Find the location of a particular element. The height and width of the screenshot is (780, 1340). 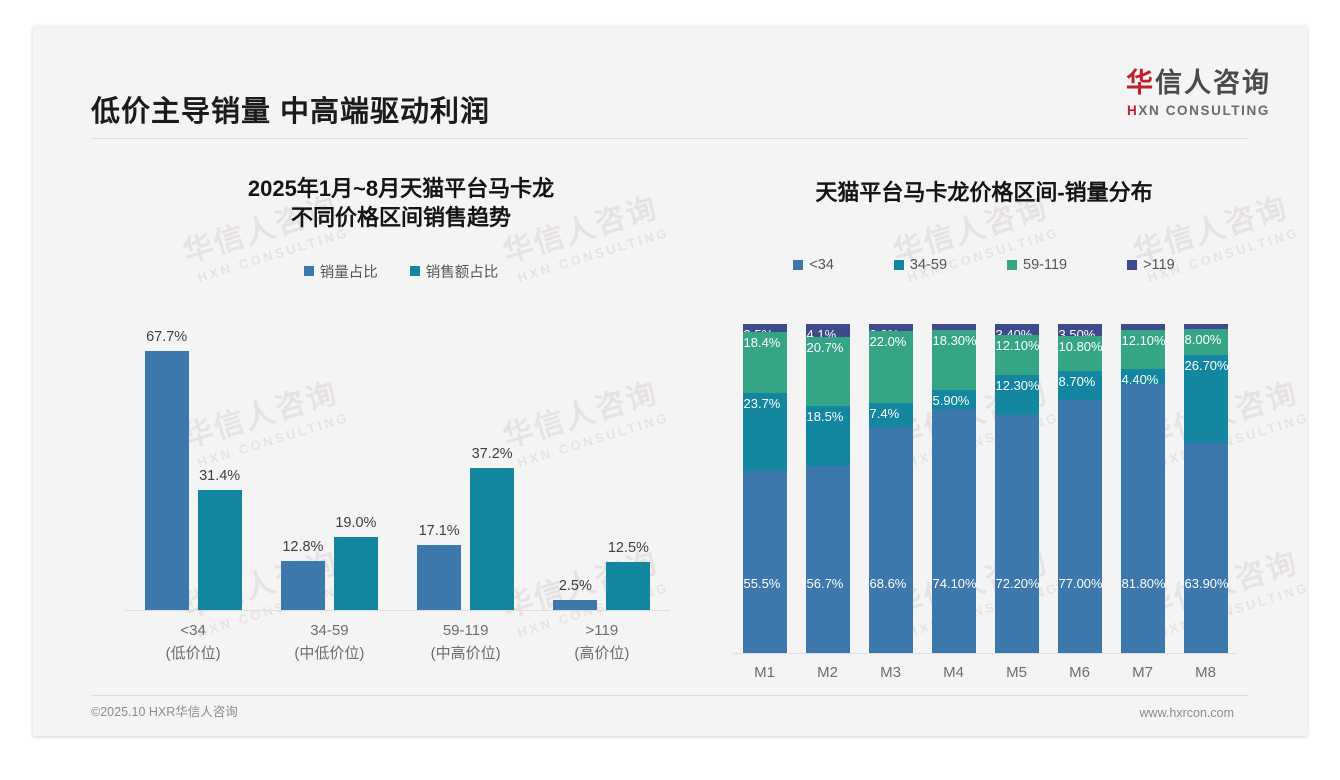

stack-value-label: 20.7% is located at coordinates (825, 348).